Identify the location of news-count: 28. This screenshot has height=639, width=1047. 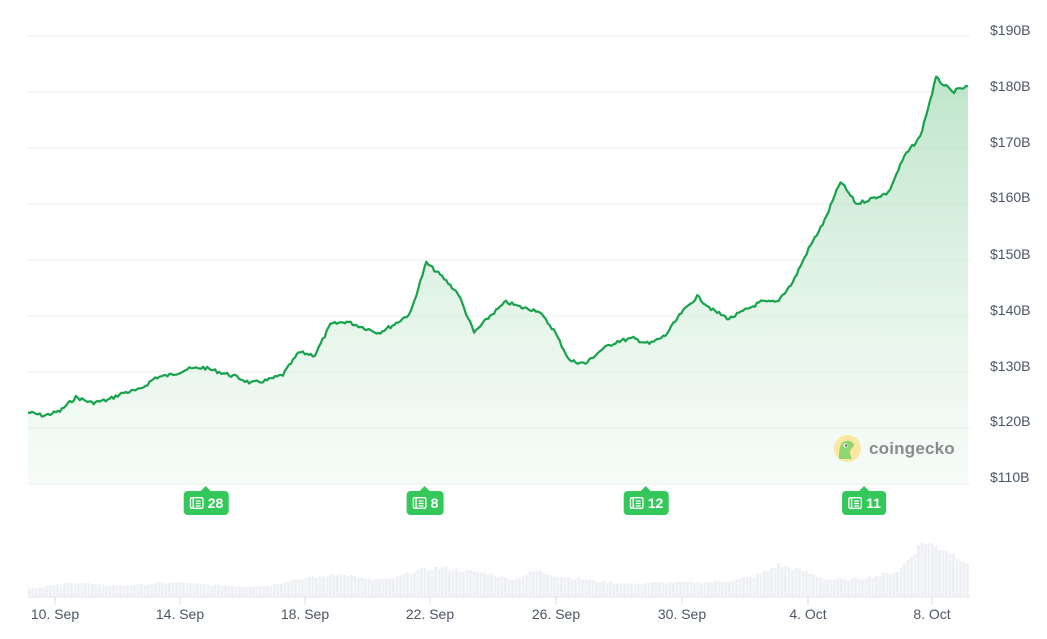
(215, 503).